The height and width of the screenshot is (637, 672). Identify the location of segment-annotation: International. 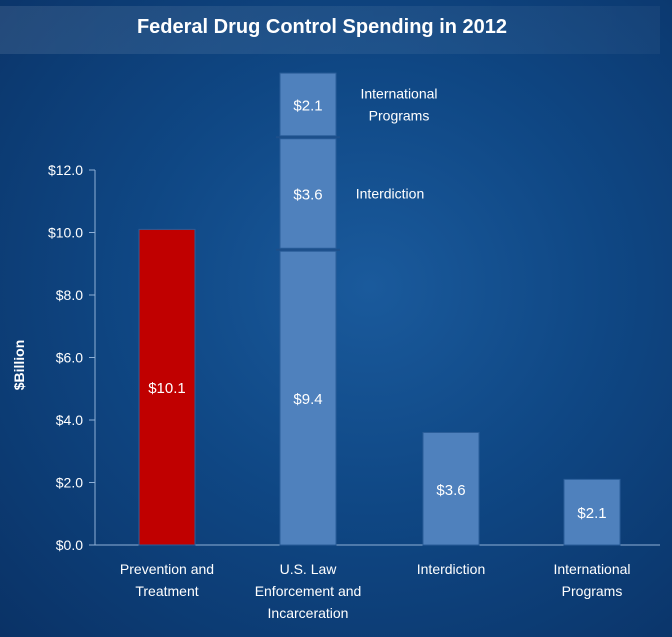
(398, 93).